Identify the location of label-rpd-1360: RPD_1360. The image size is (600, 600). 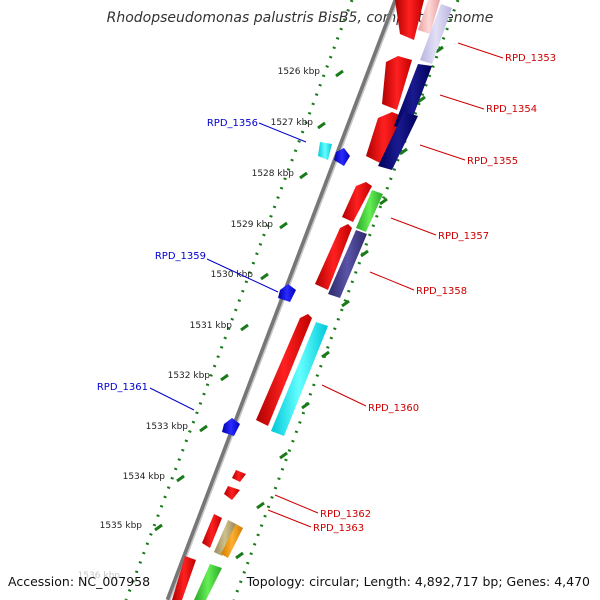
(393, 408).